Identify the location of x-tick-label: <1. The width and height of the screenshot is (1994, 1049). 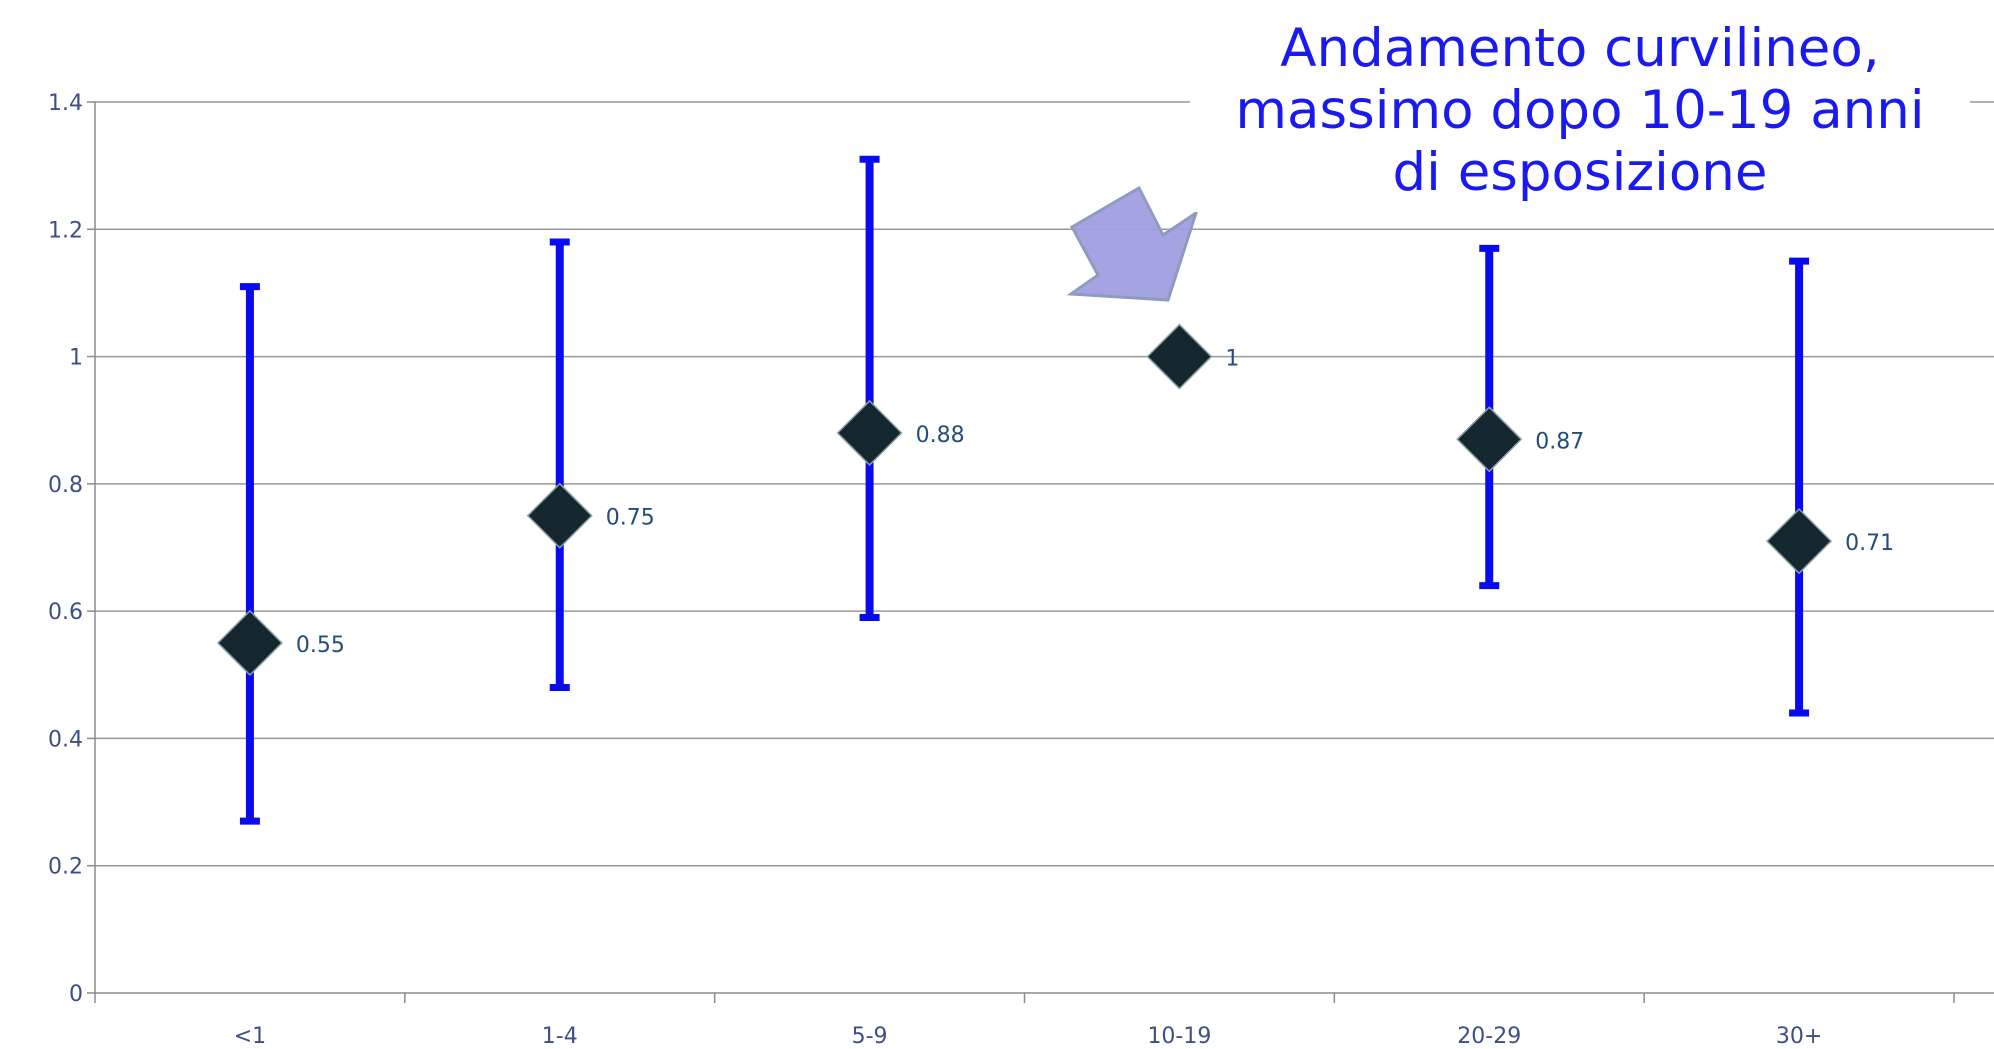
(250, 1036).